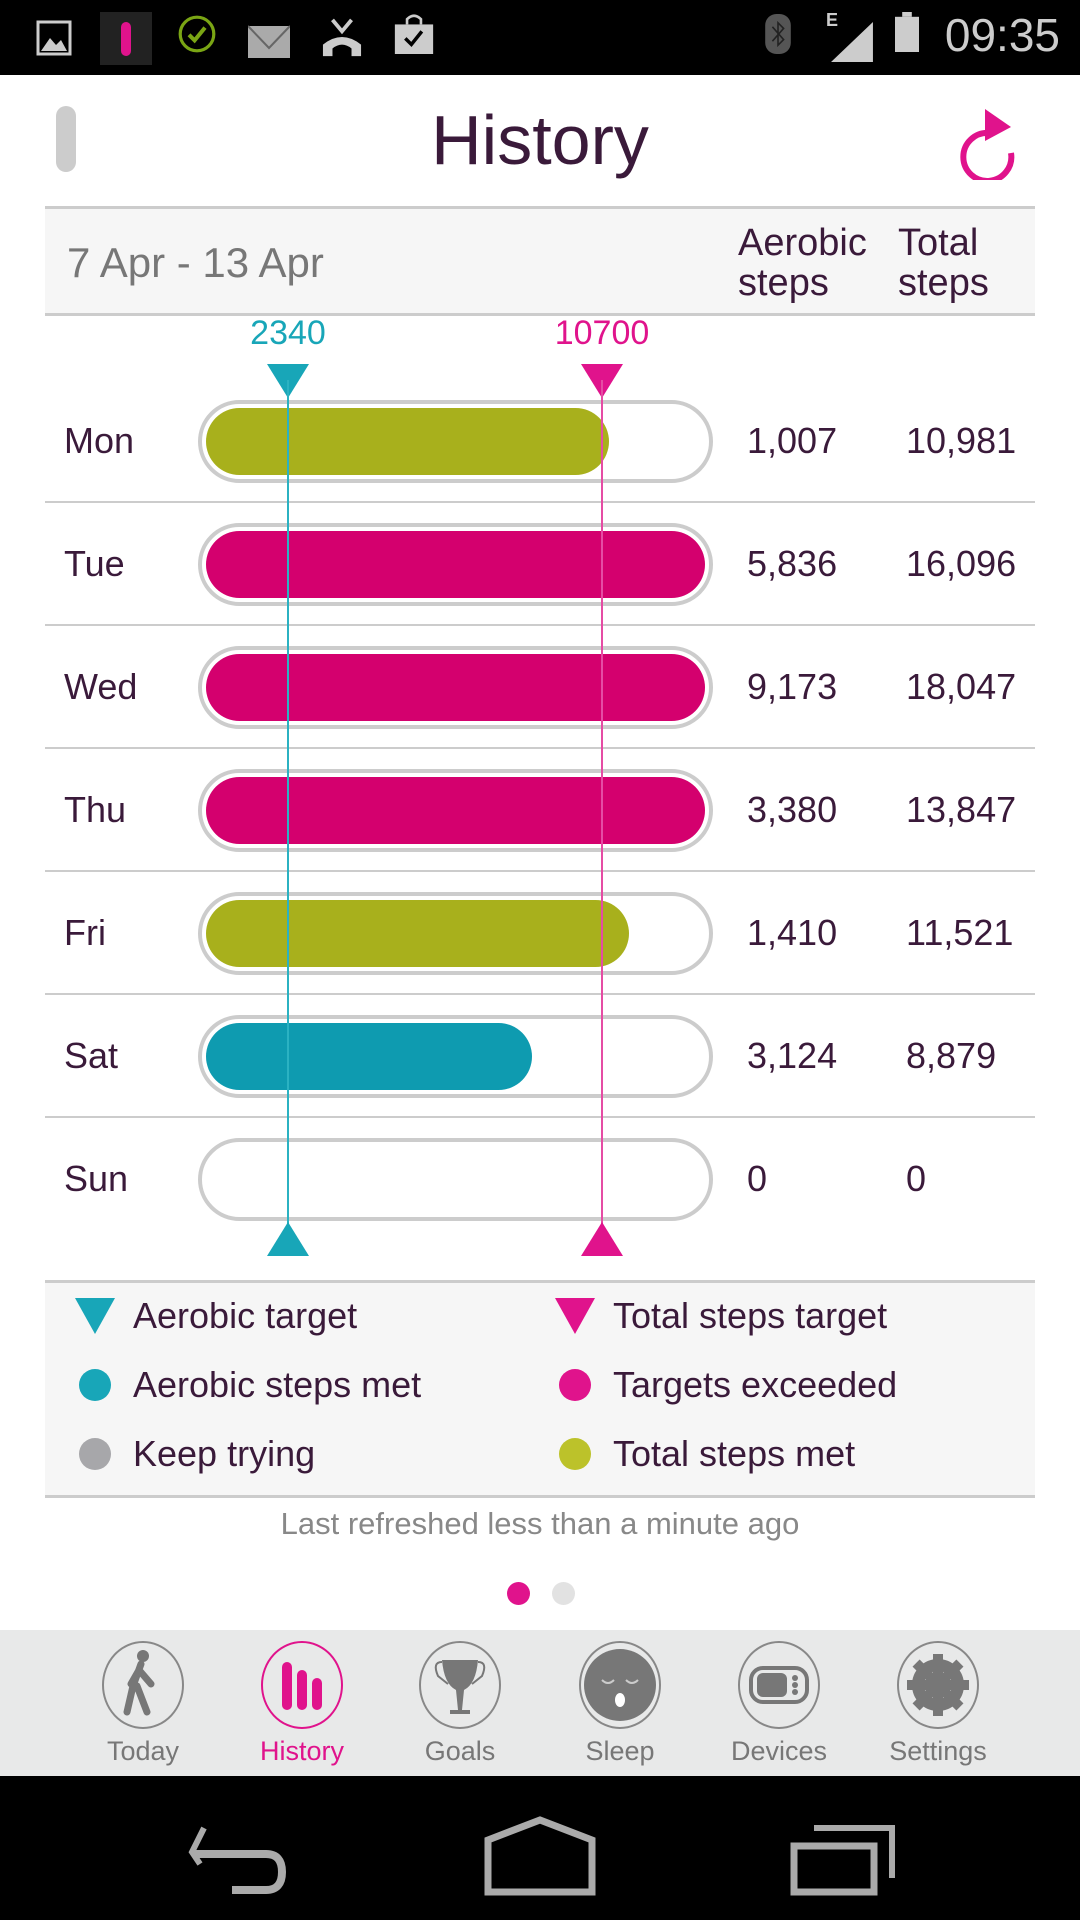 The image size is (1080, 1920). I want to click on day-label: Tue, so click(94, 563).